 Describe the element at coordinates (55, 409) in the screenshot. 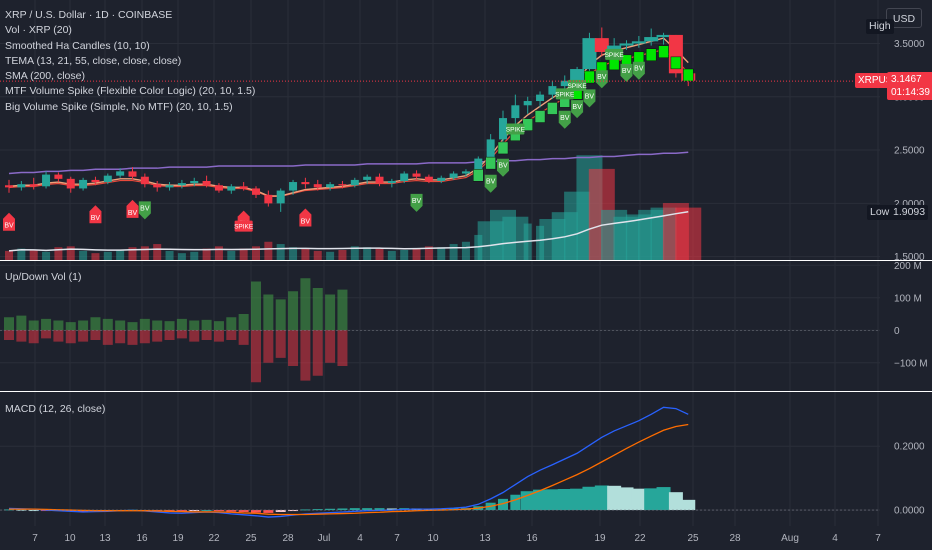

I see `macd-title: MACD (12, 26, close)` at that location.